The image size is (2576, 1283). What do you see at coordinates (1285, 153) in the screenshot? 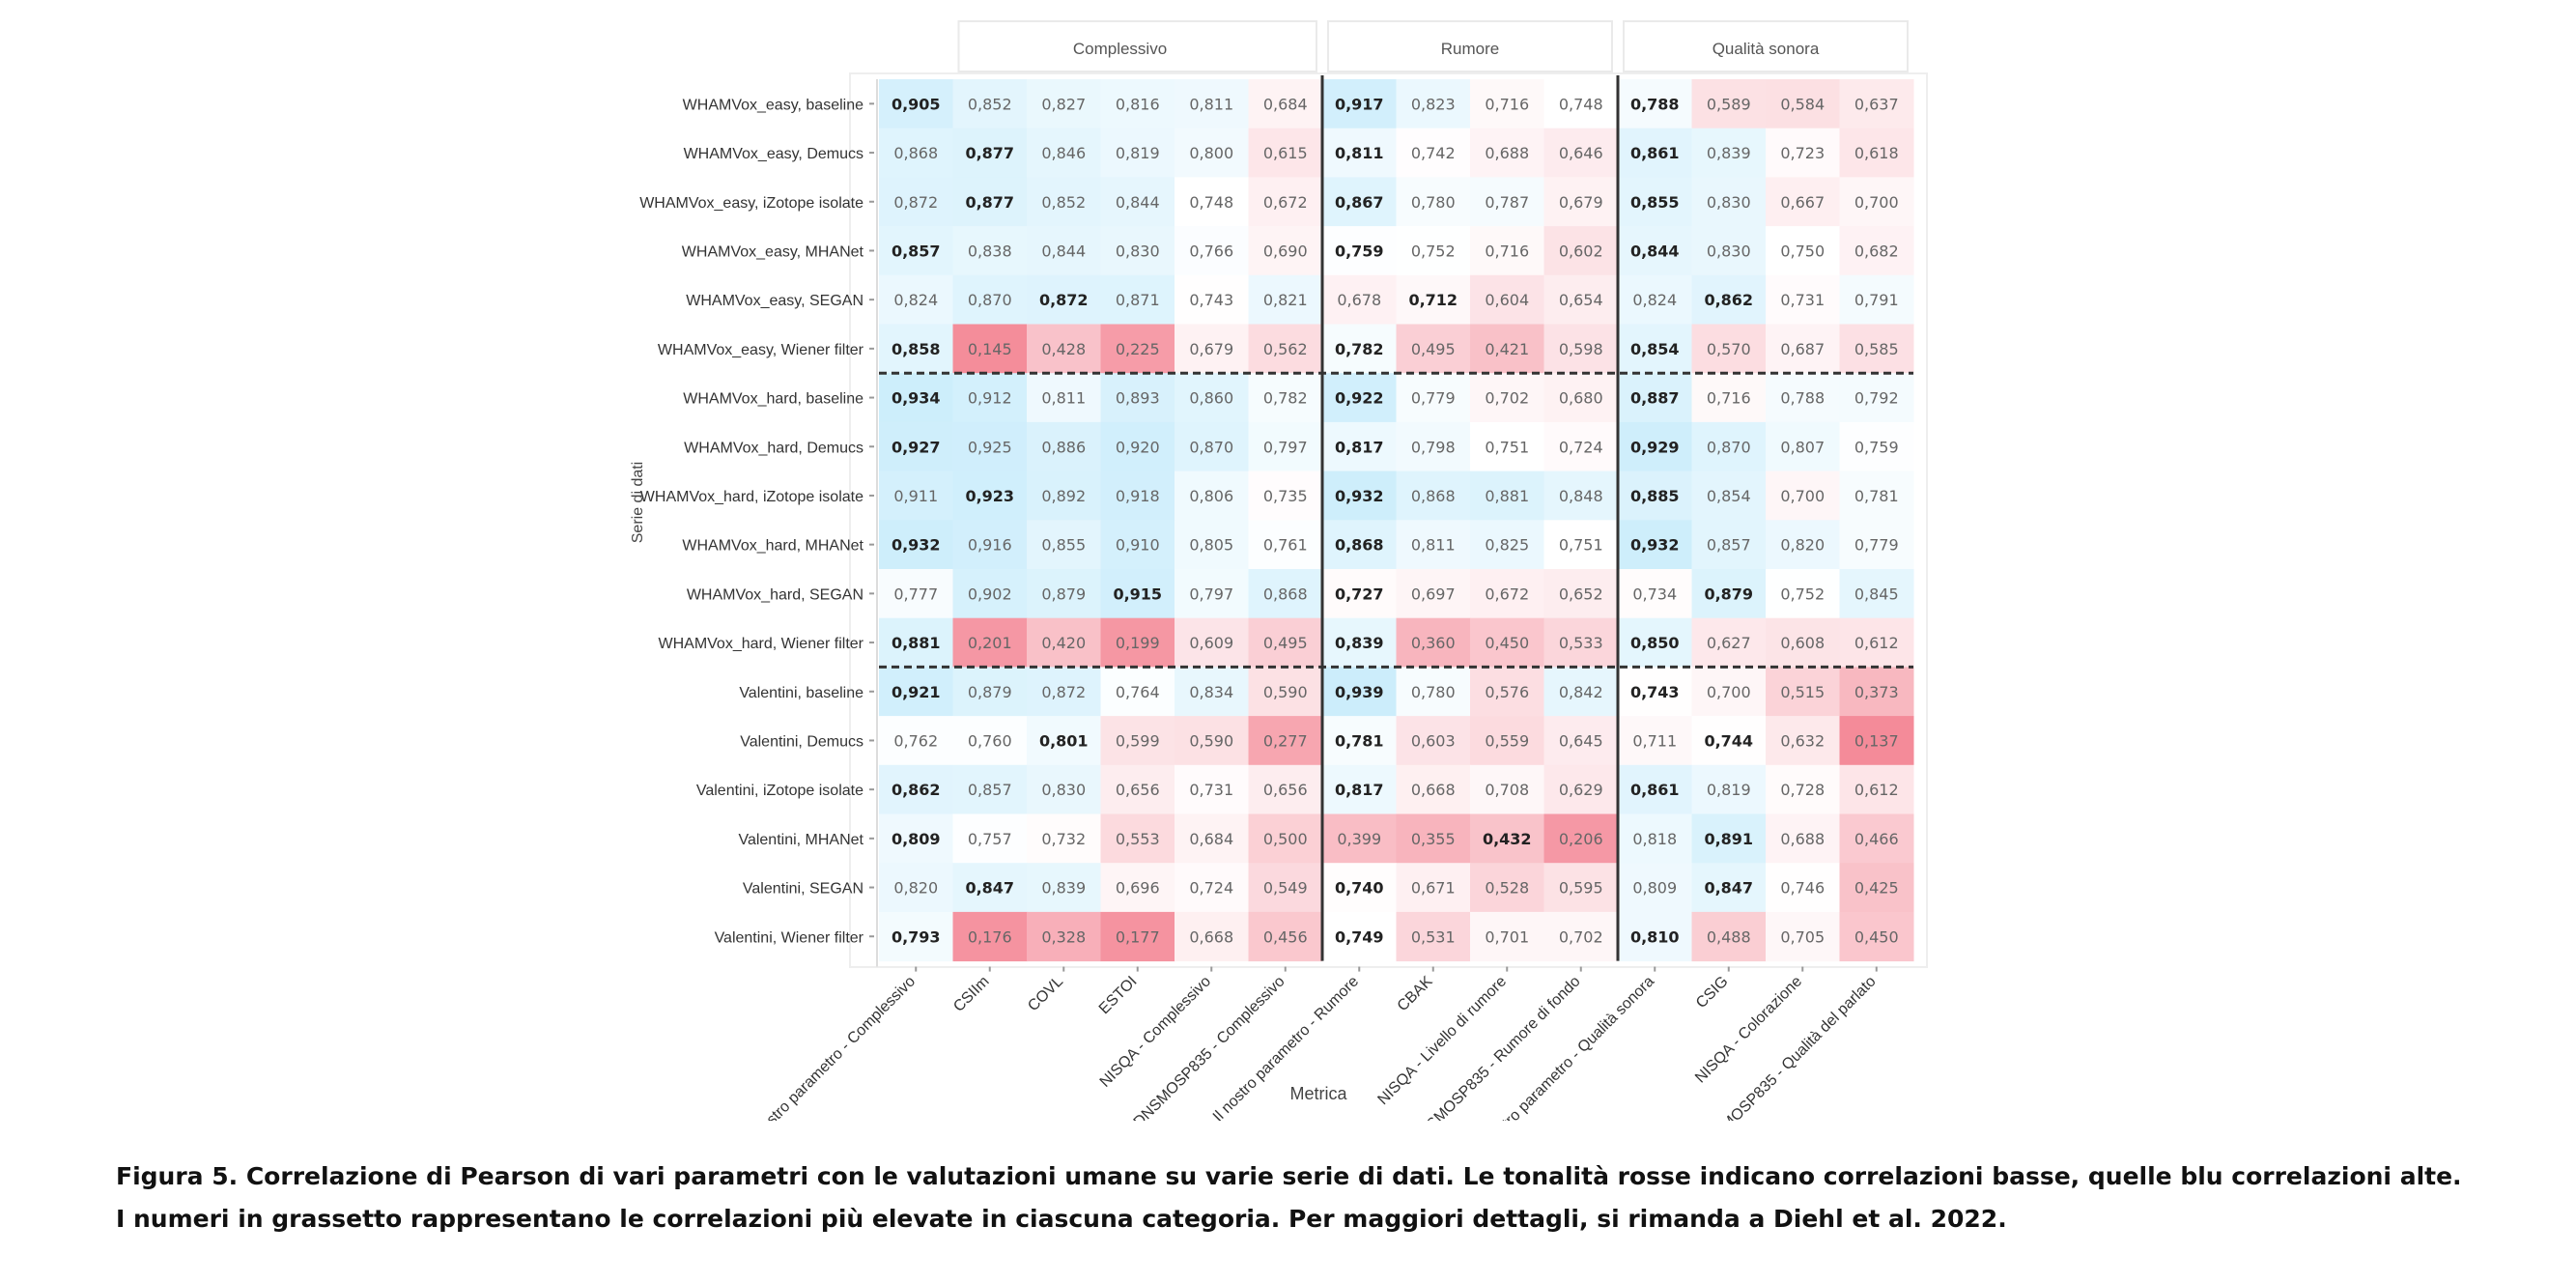
I see `cell-value-label: 0,615` at bounding box center [1285, 153].